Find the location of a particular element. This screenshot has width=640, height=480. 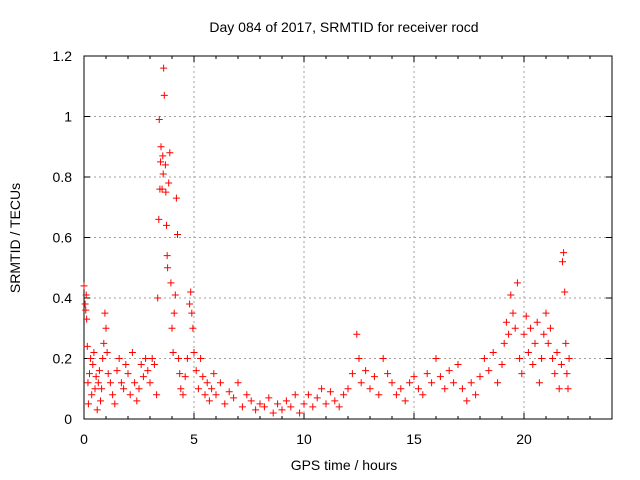

x-tick-label: 0 is located at coordinates (84, 439).